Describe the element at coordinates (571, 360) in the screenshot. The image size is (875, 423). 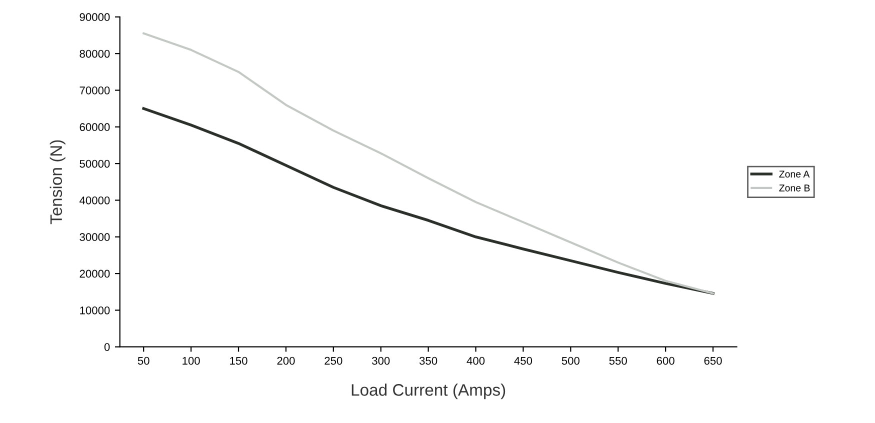
I see `x-tick-label: 500` at that location.